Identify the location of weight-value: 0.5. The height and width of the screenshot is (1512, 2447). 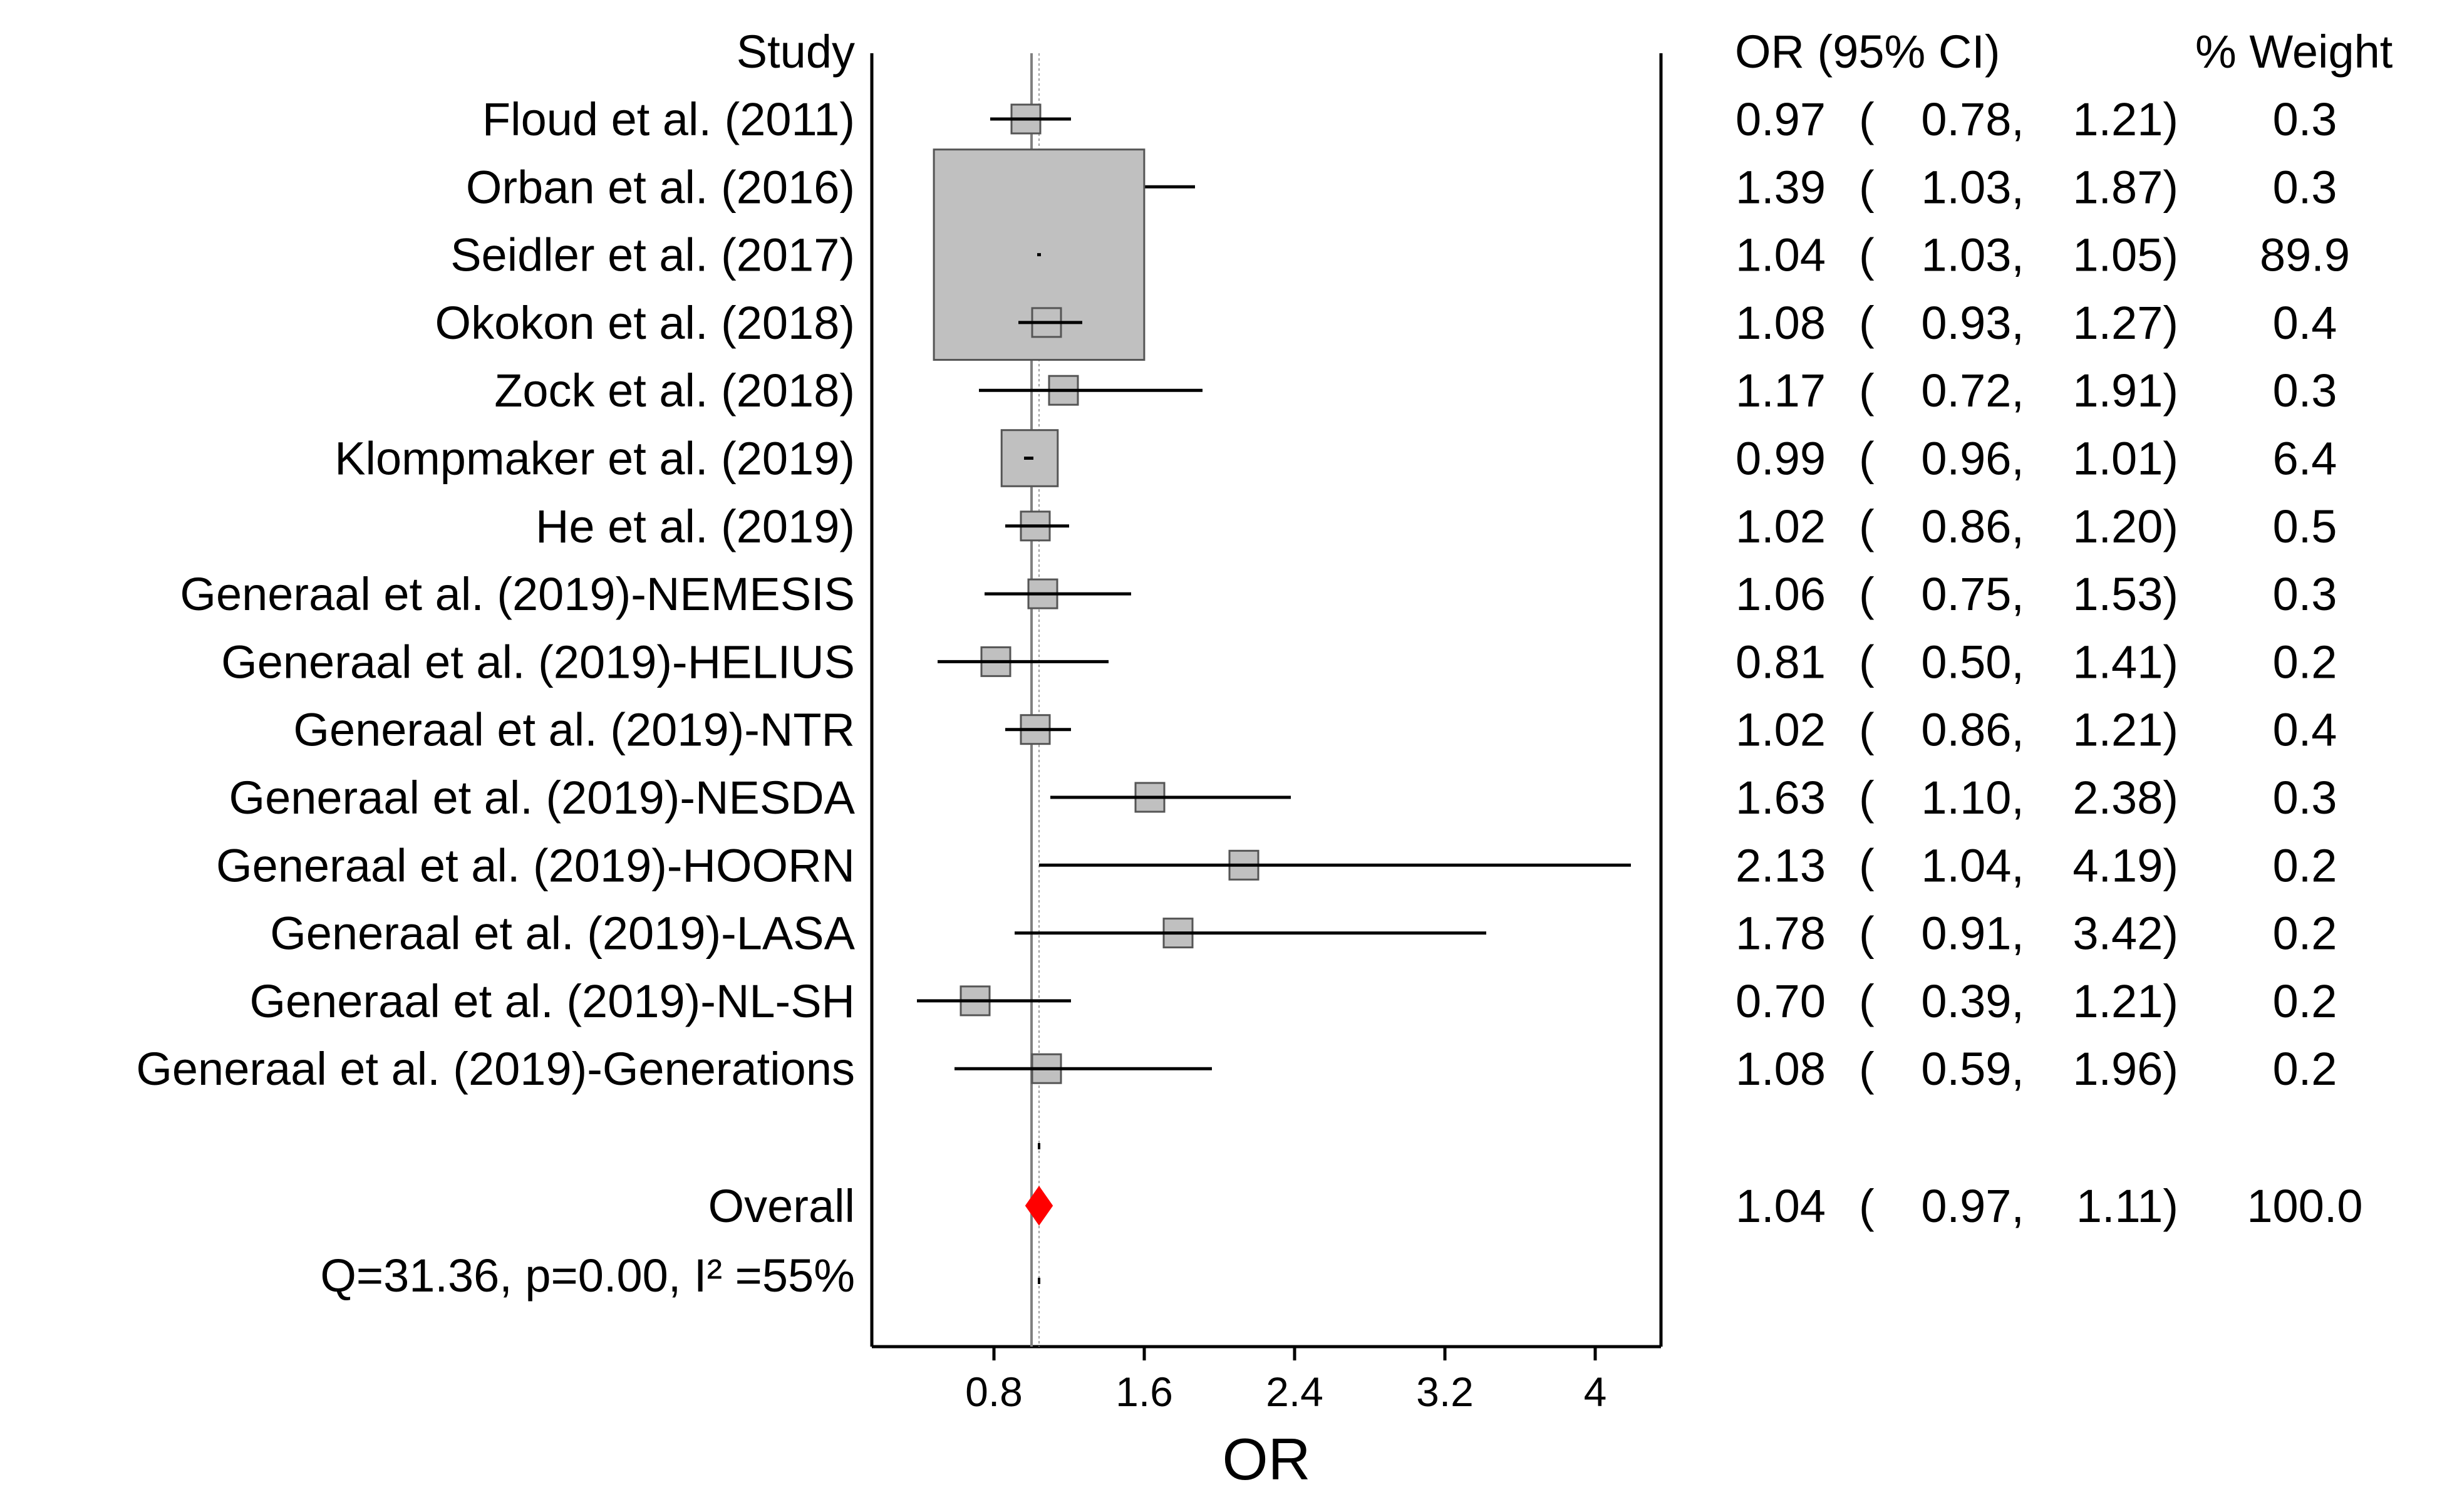
(2305, 526).